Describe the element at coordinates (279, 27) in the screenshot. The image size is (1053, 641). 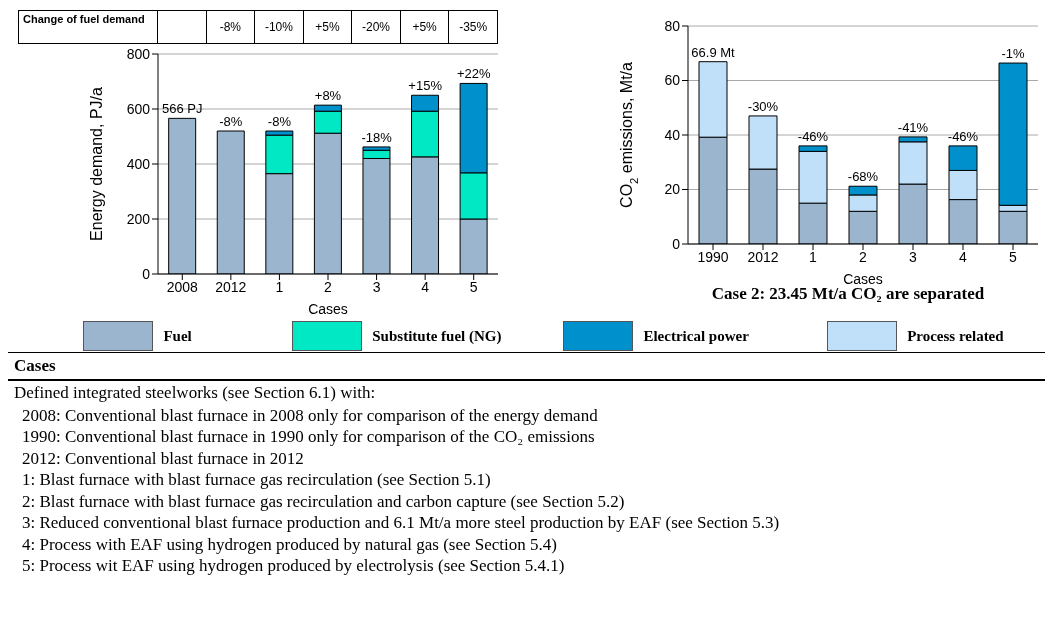
I see `text: -10%` at that location.